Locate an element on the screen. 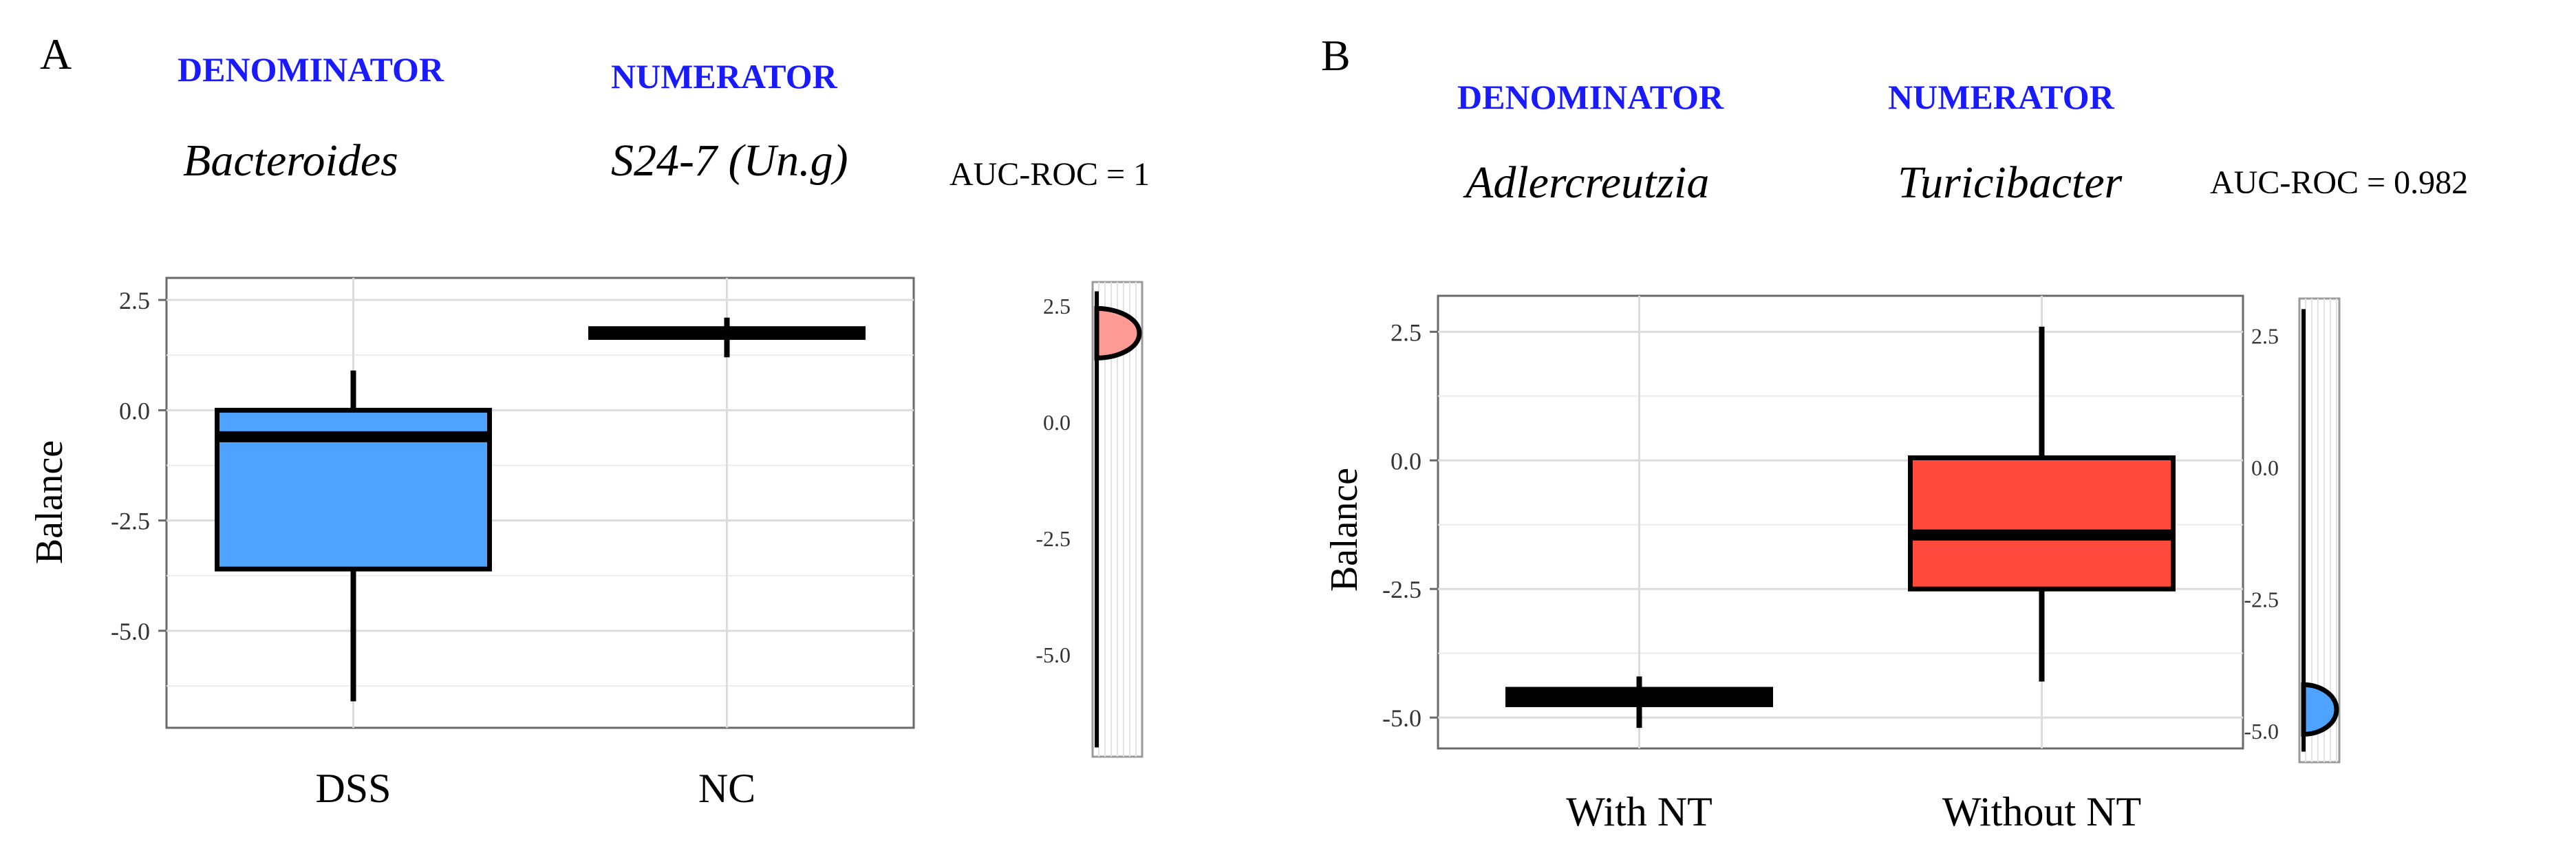 This screenshot has width=2576, height=864. panel-label: A is located at coordinates (56, 54).